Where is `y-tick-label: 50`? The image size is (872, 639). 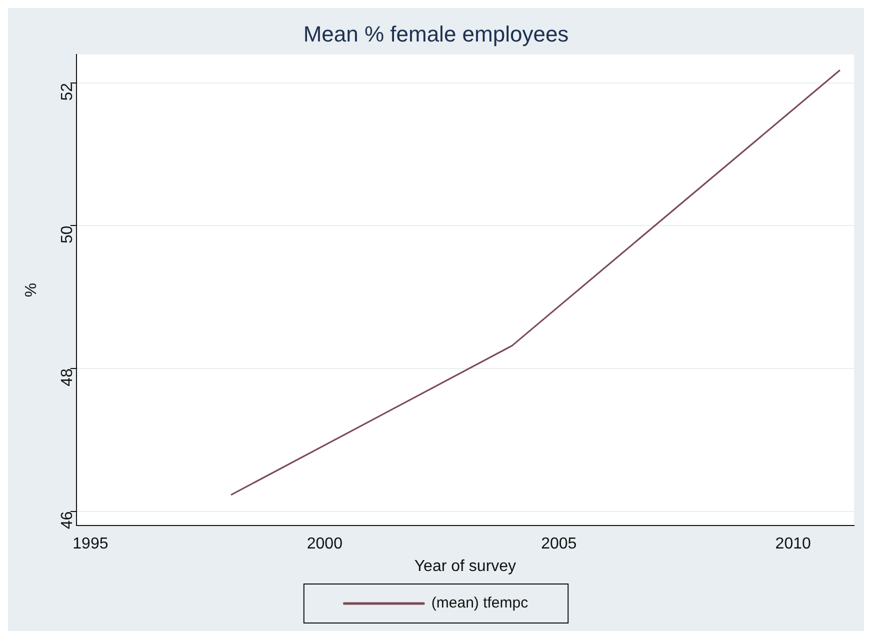 y-tick-label: 50 is located at coordinates (67, 235).